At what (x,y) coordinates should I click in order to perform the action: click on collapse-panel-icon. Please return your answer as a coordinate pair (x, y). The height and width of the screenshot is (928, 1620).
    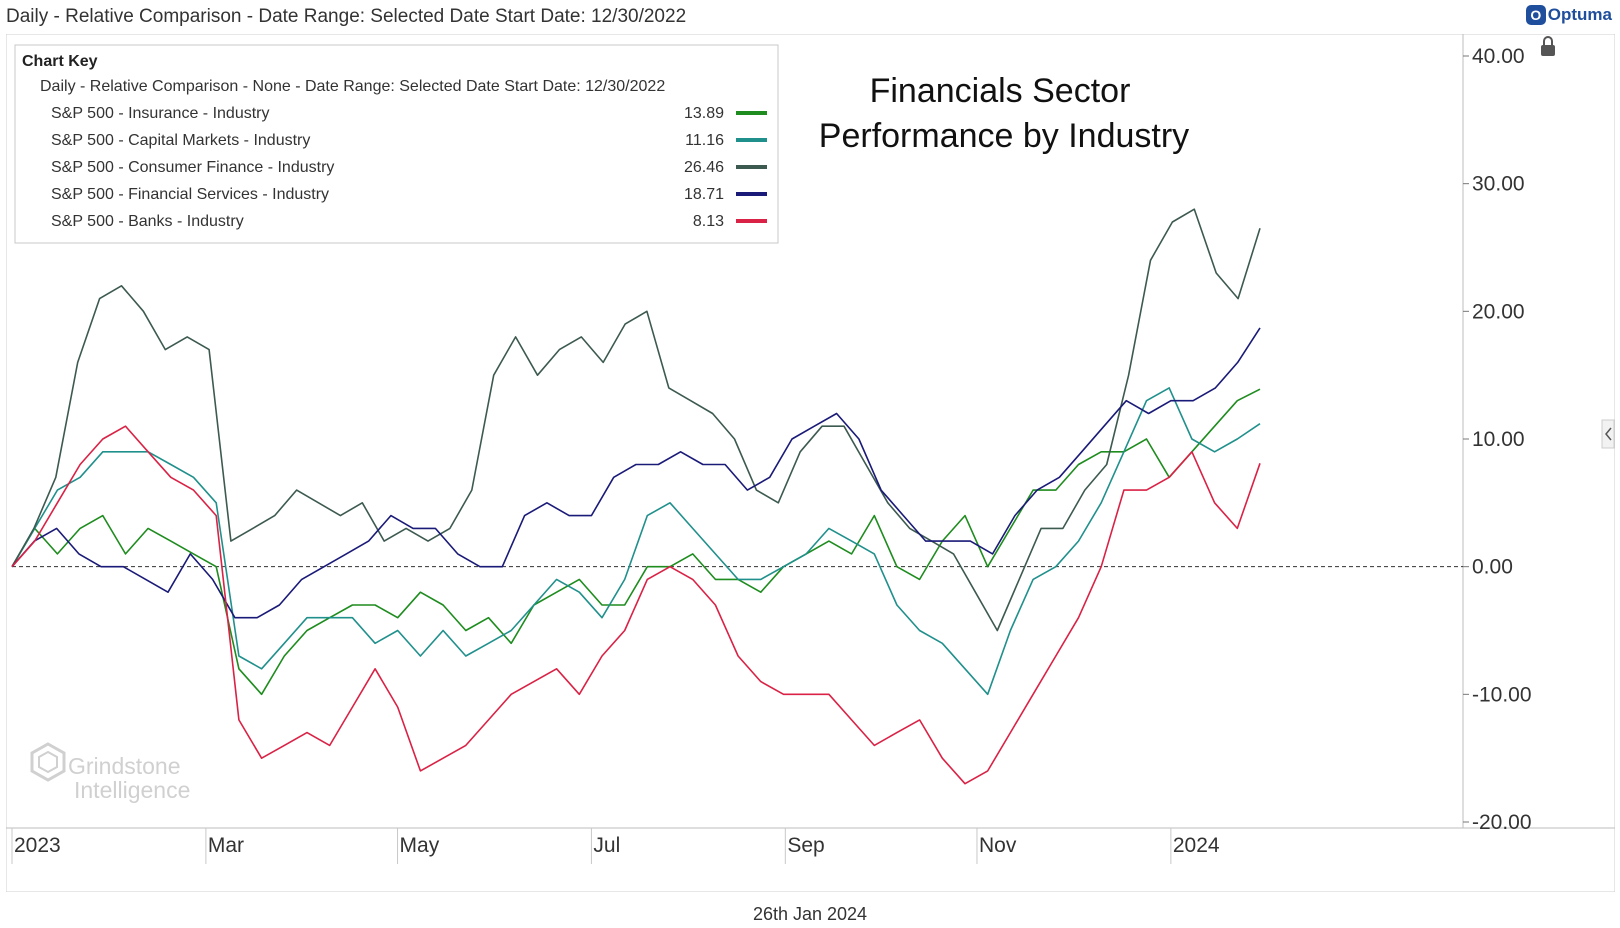
    Looking at the image, I should click on (1608, 434).